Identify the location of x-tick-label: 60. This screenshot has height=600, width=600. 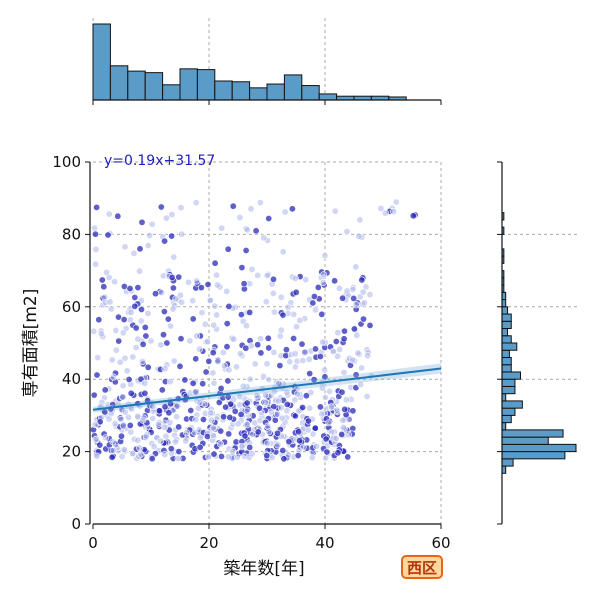
(440, 543).